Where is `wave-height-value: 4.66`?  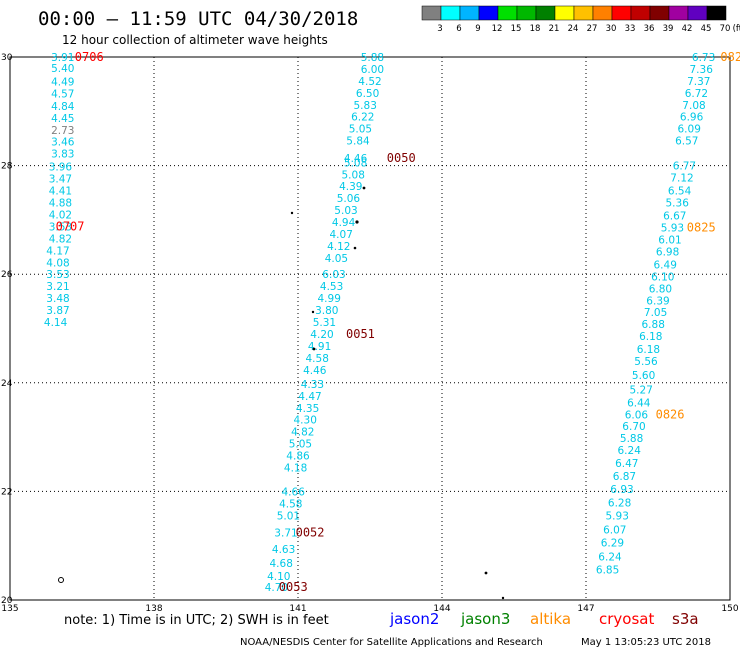
wave-height-value: 4.66 is located at coordinates (294, 492).